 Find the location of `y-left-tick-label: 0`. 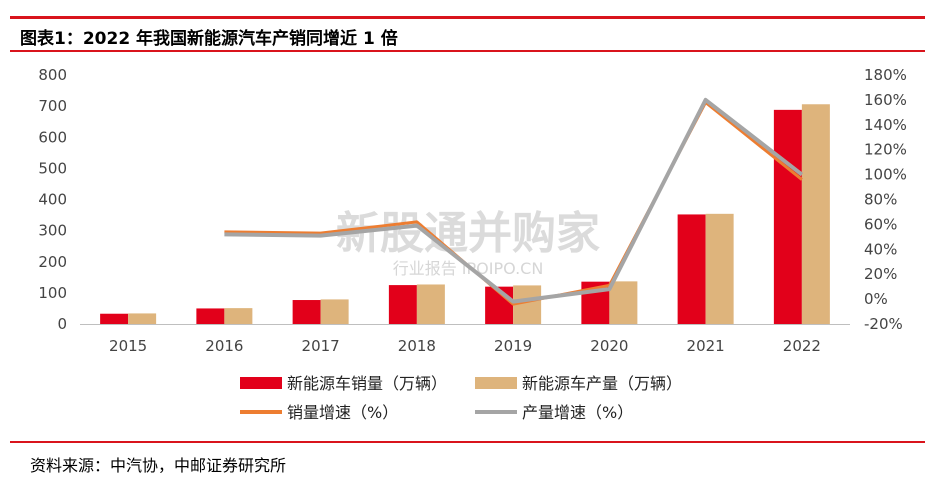

y-left-tick-label: 0 is located at coordinates (62, 324).